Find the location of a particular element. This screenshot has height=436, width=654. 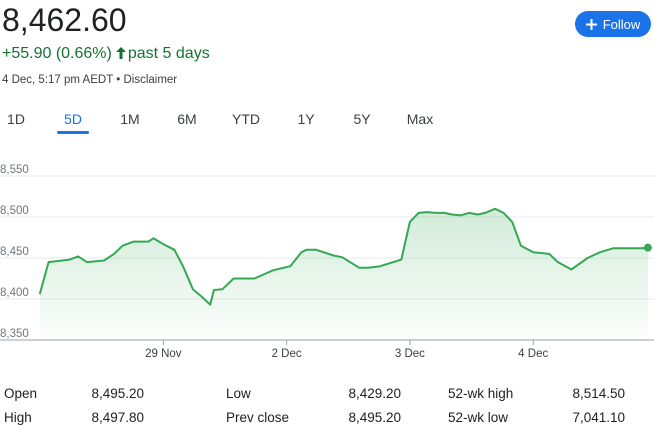

stat-52wk-high-label: 52-wk high is located at coordinates (481, 393).